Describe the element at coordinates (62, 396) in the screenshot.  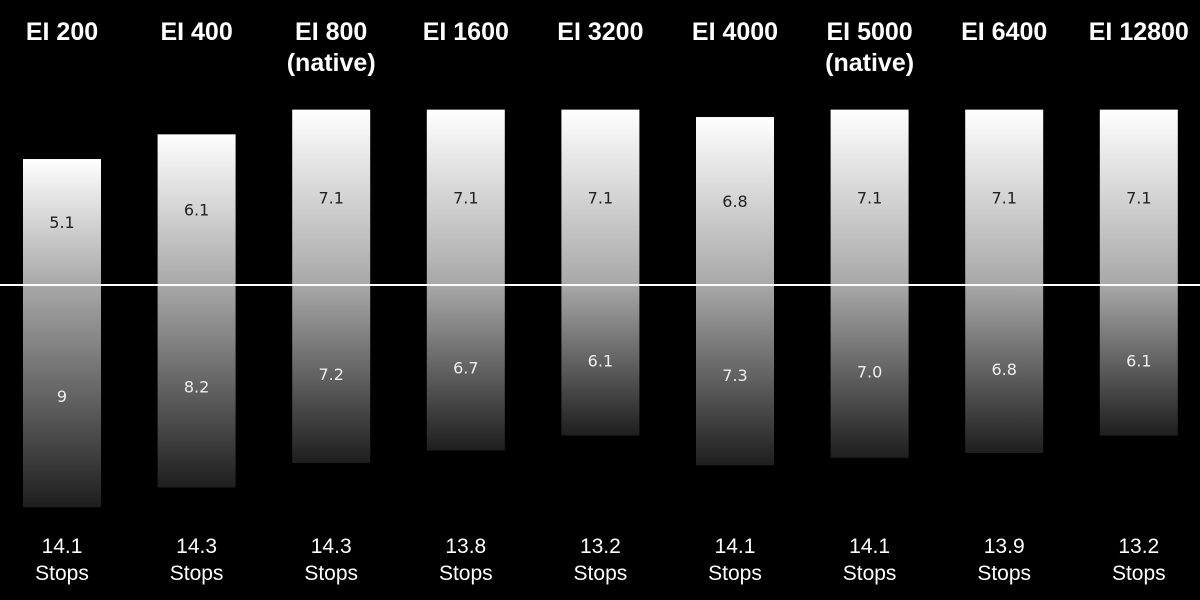
I see `value-label-below-0: 9` at that location.